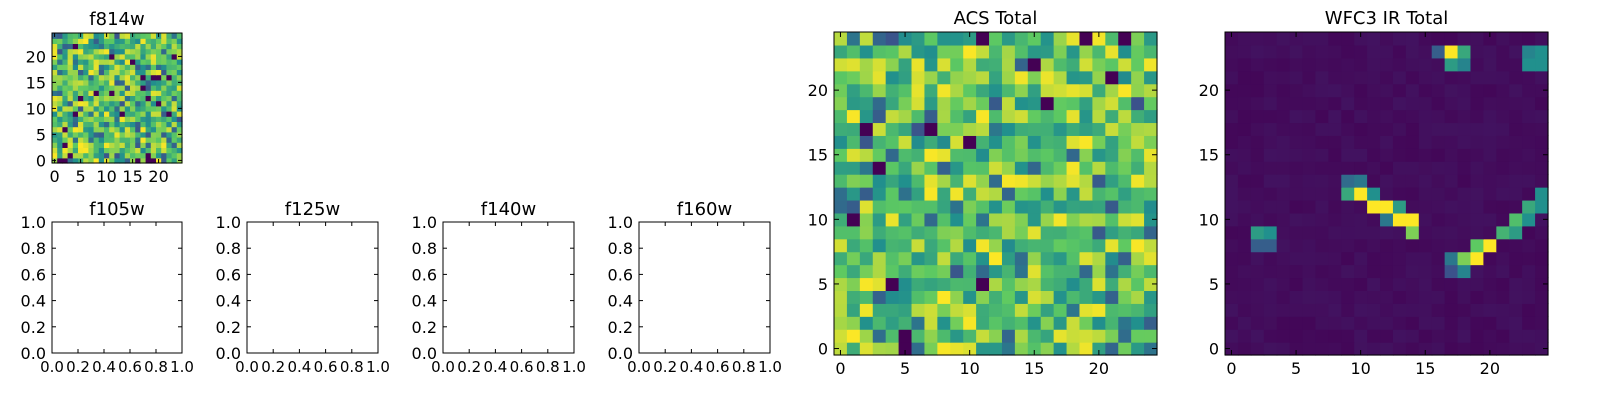 Image resolution: width=1600 pixels, height=400 pixels. Describe the element at coordinates (620, 301) in the screenshot. I see `y-tick-label: 0.4` at that location.